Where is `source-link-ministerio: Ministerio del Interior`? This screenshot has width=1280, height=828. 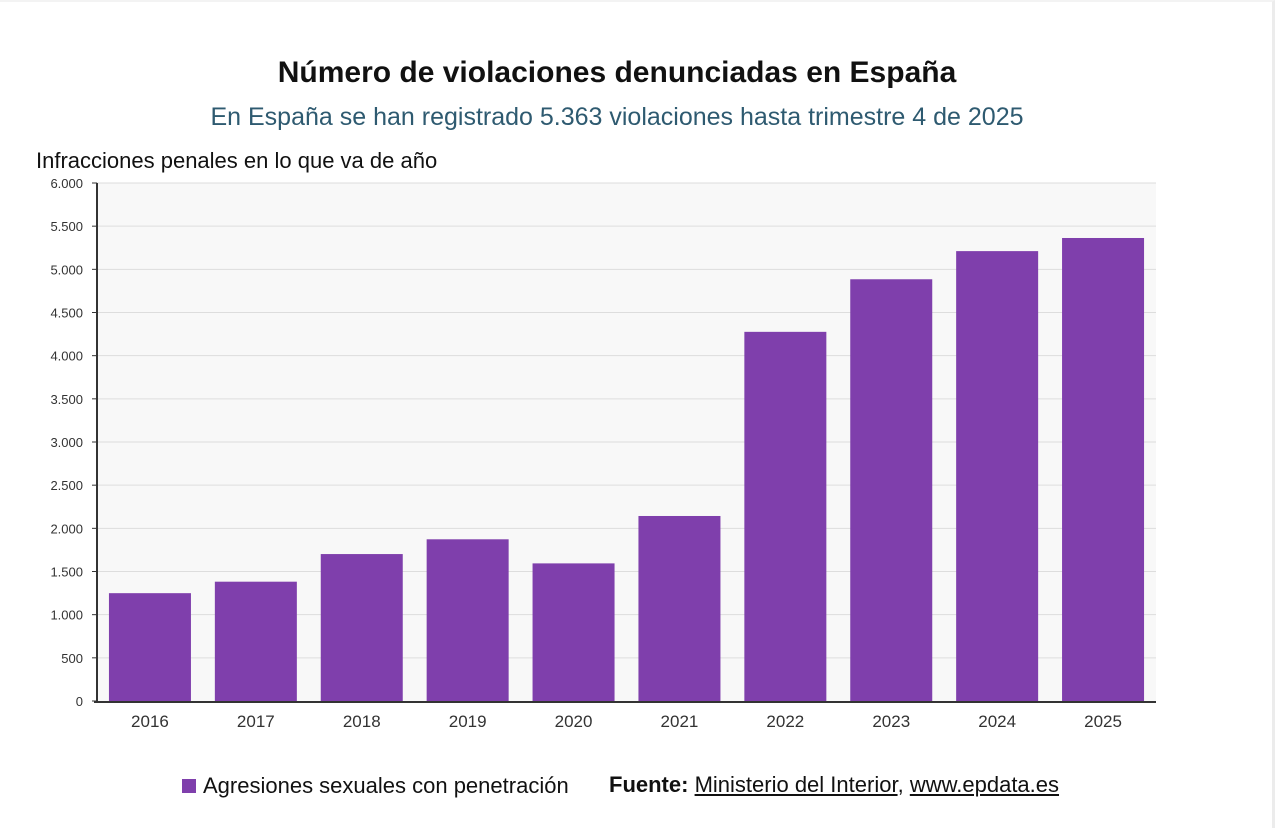 source-link-ministerio: Ministerio del Interior is located at coordinates (796, 784).